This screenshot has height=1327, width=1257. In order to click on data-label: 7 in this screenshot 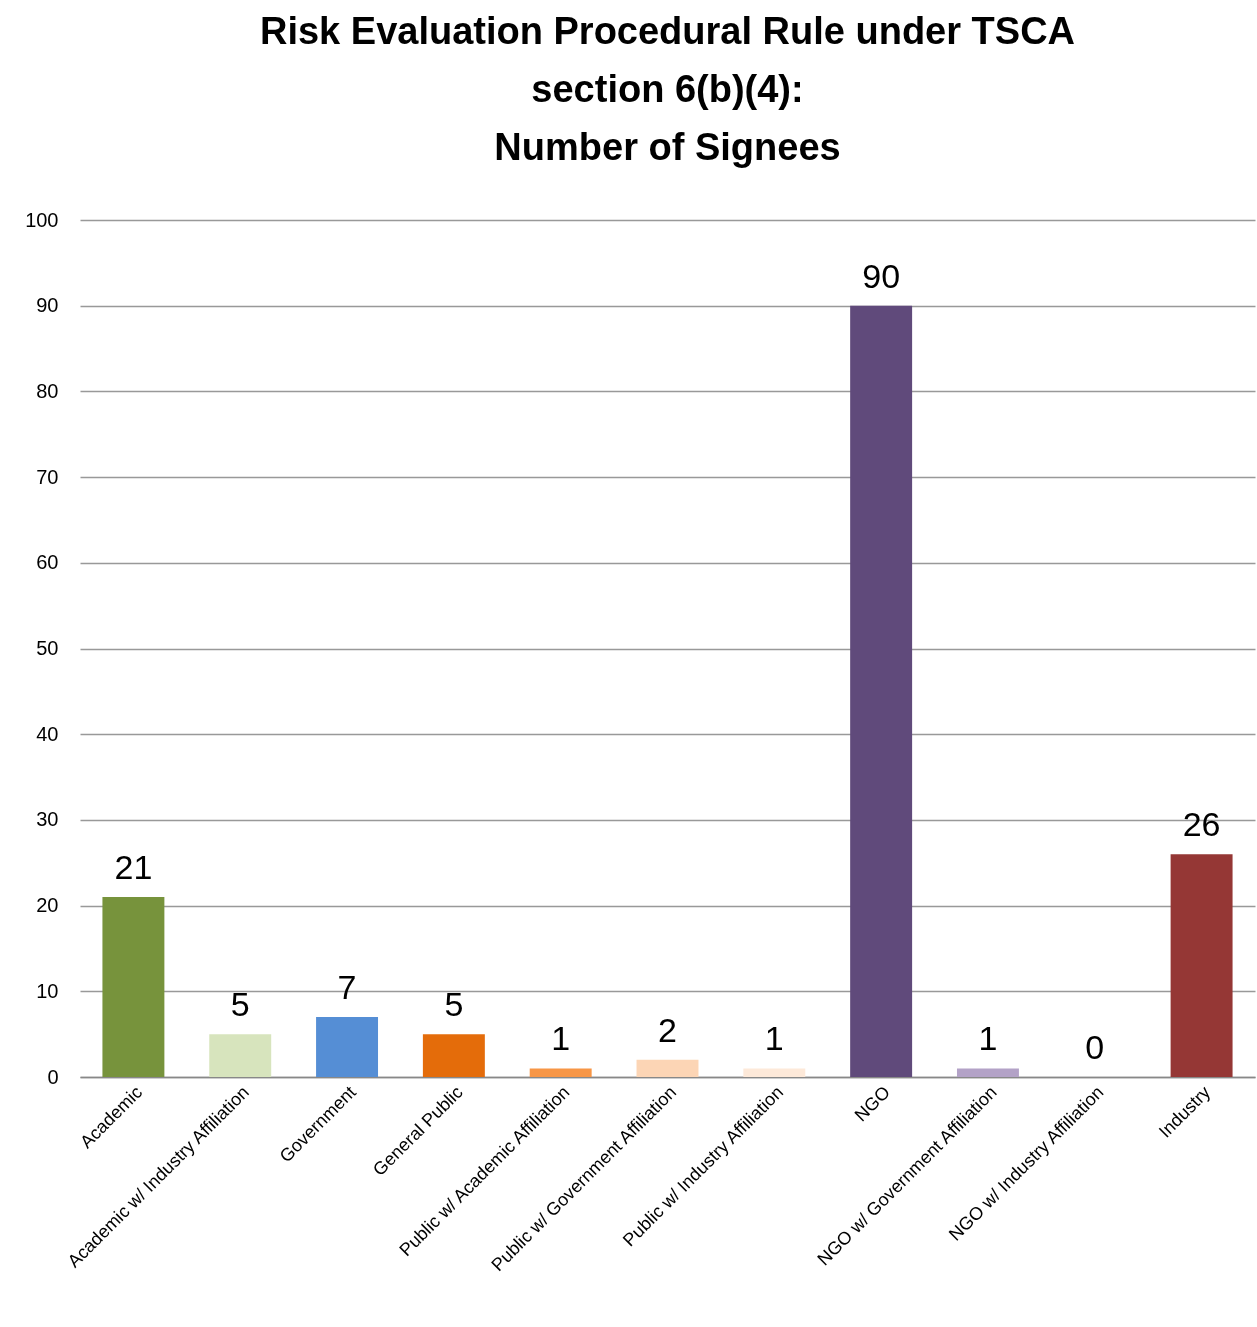, I will do `click(347, 987)`.